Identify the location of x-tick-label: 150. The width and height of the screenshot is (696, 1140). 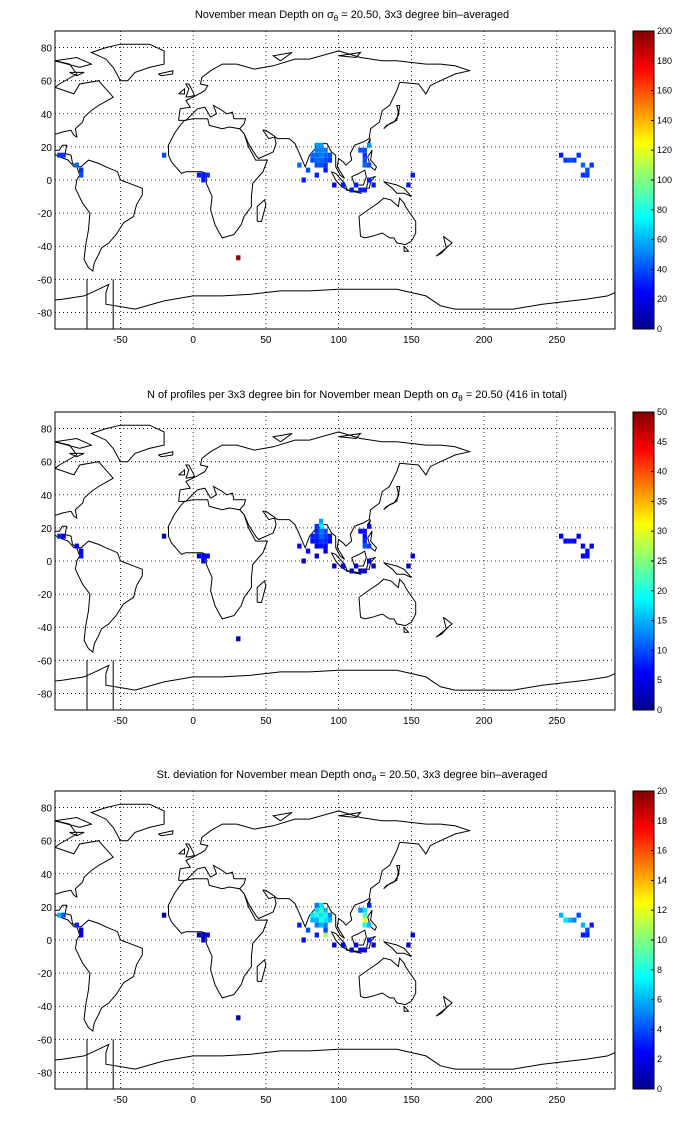
(411, 721).